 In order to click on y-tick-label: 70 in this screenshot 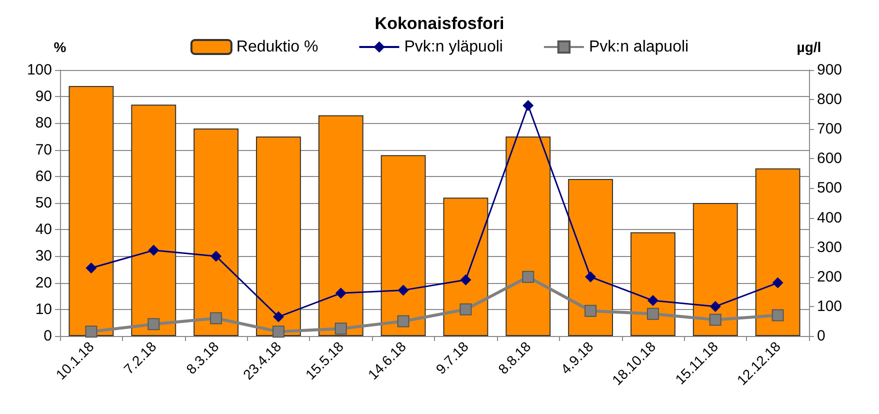, I will do `click(43, 149)`.